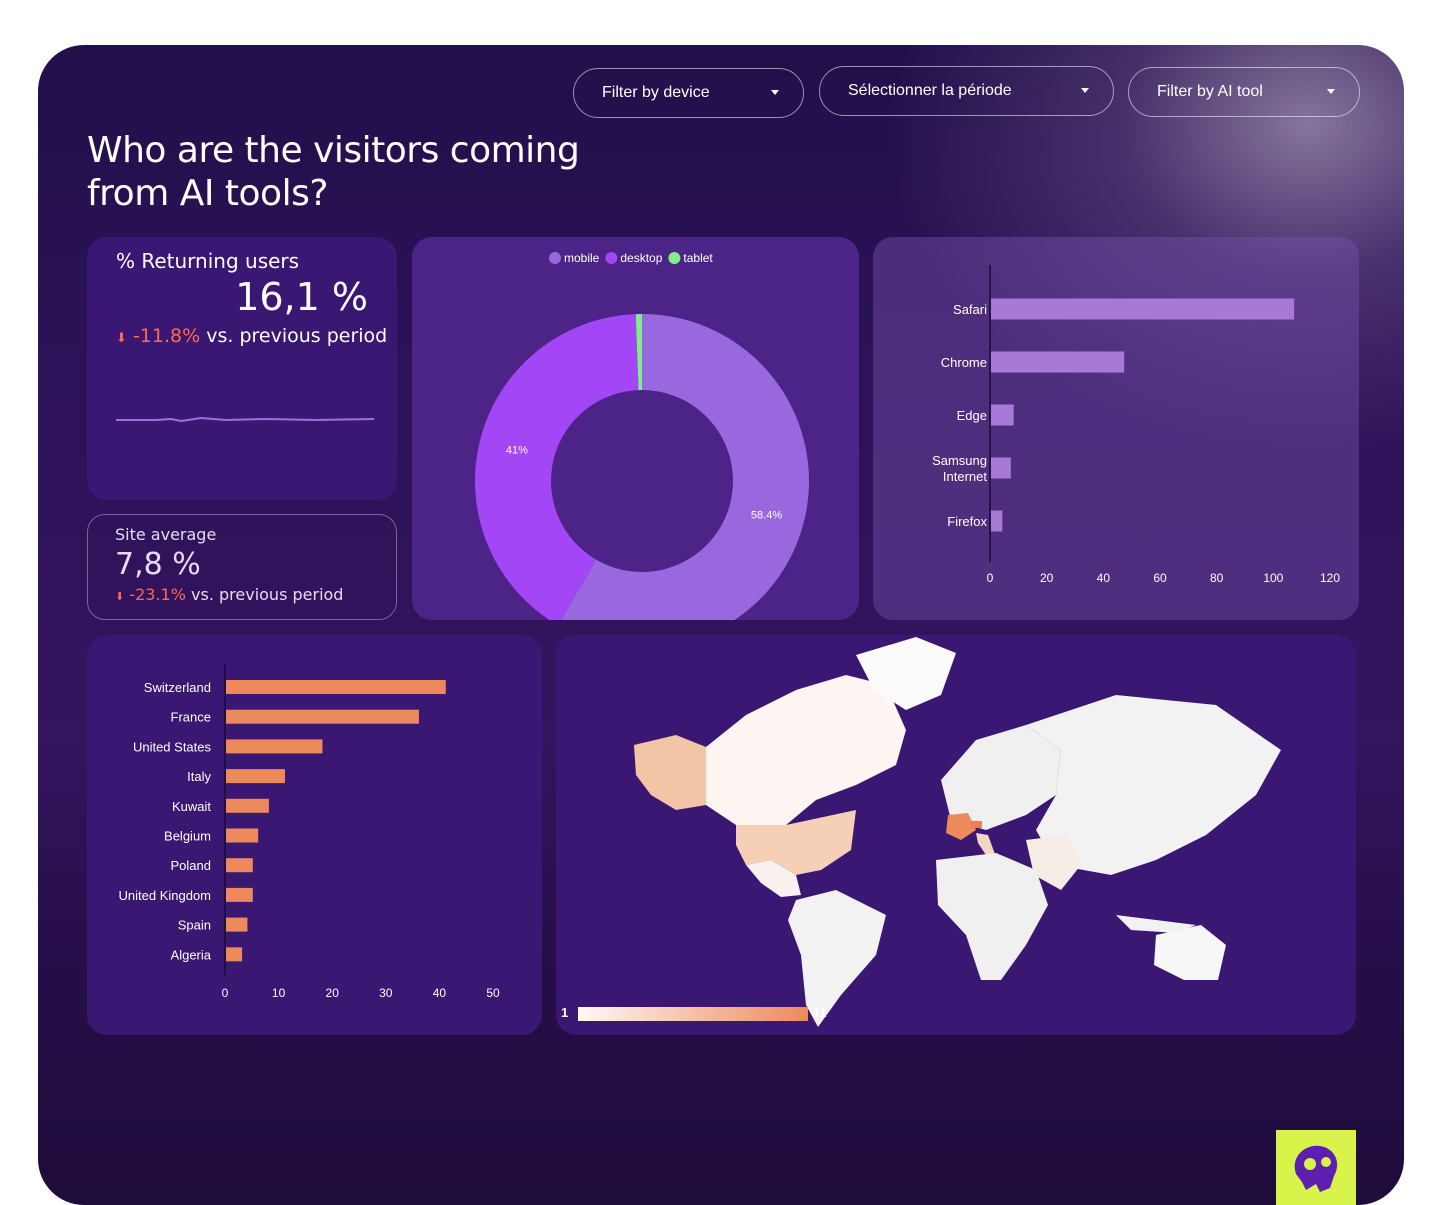 Image resolution: width=1435 pixels, height=1205 pixels. I want to click on site-average-value: 7,8 %, so click(158, 564).